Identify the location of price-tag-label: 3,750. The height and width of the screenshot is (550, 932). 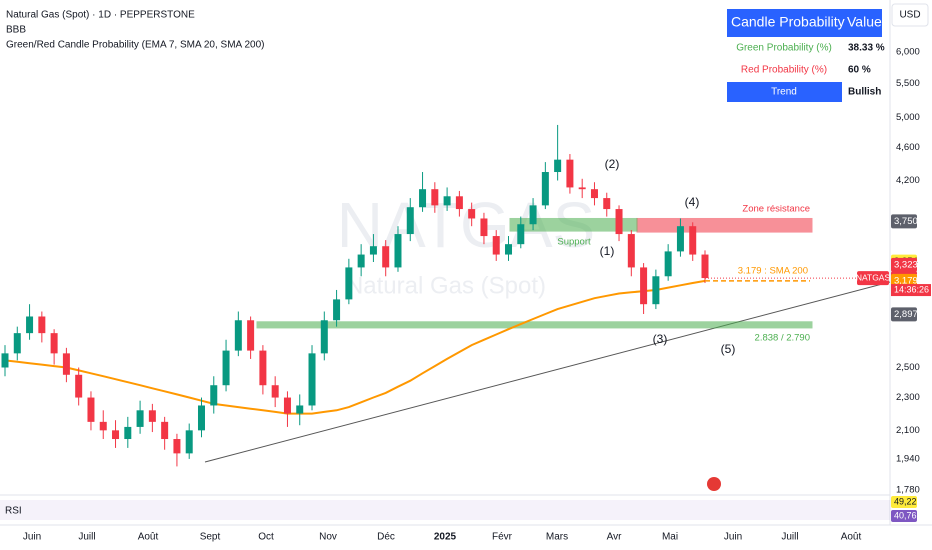
(906, 221).